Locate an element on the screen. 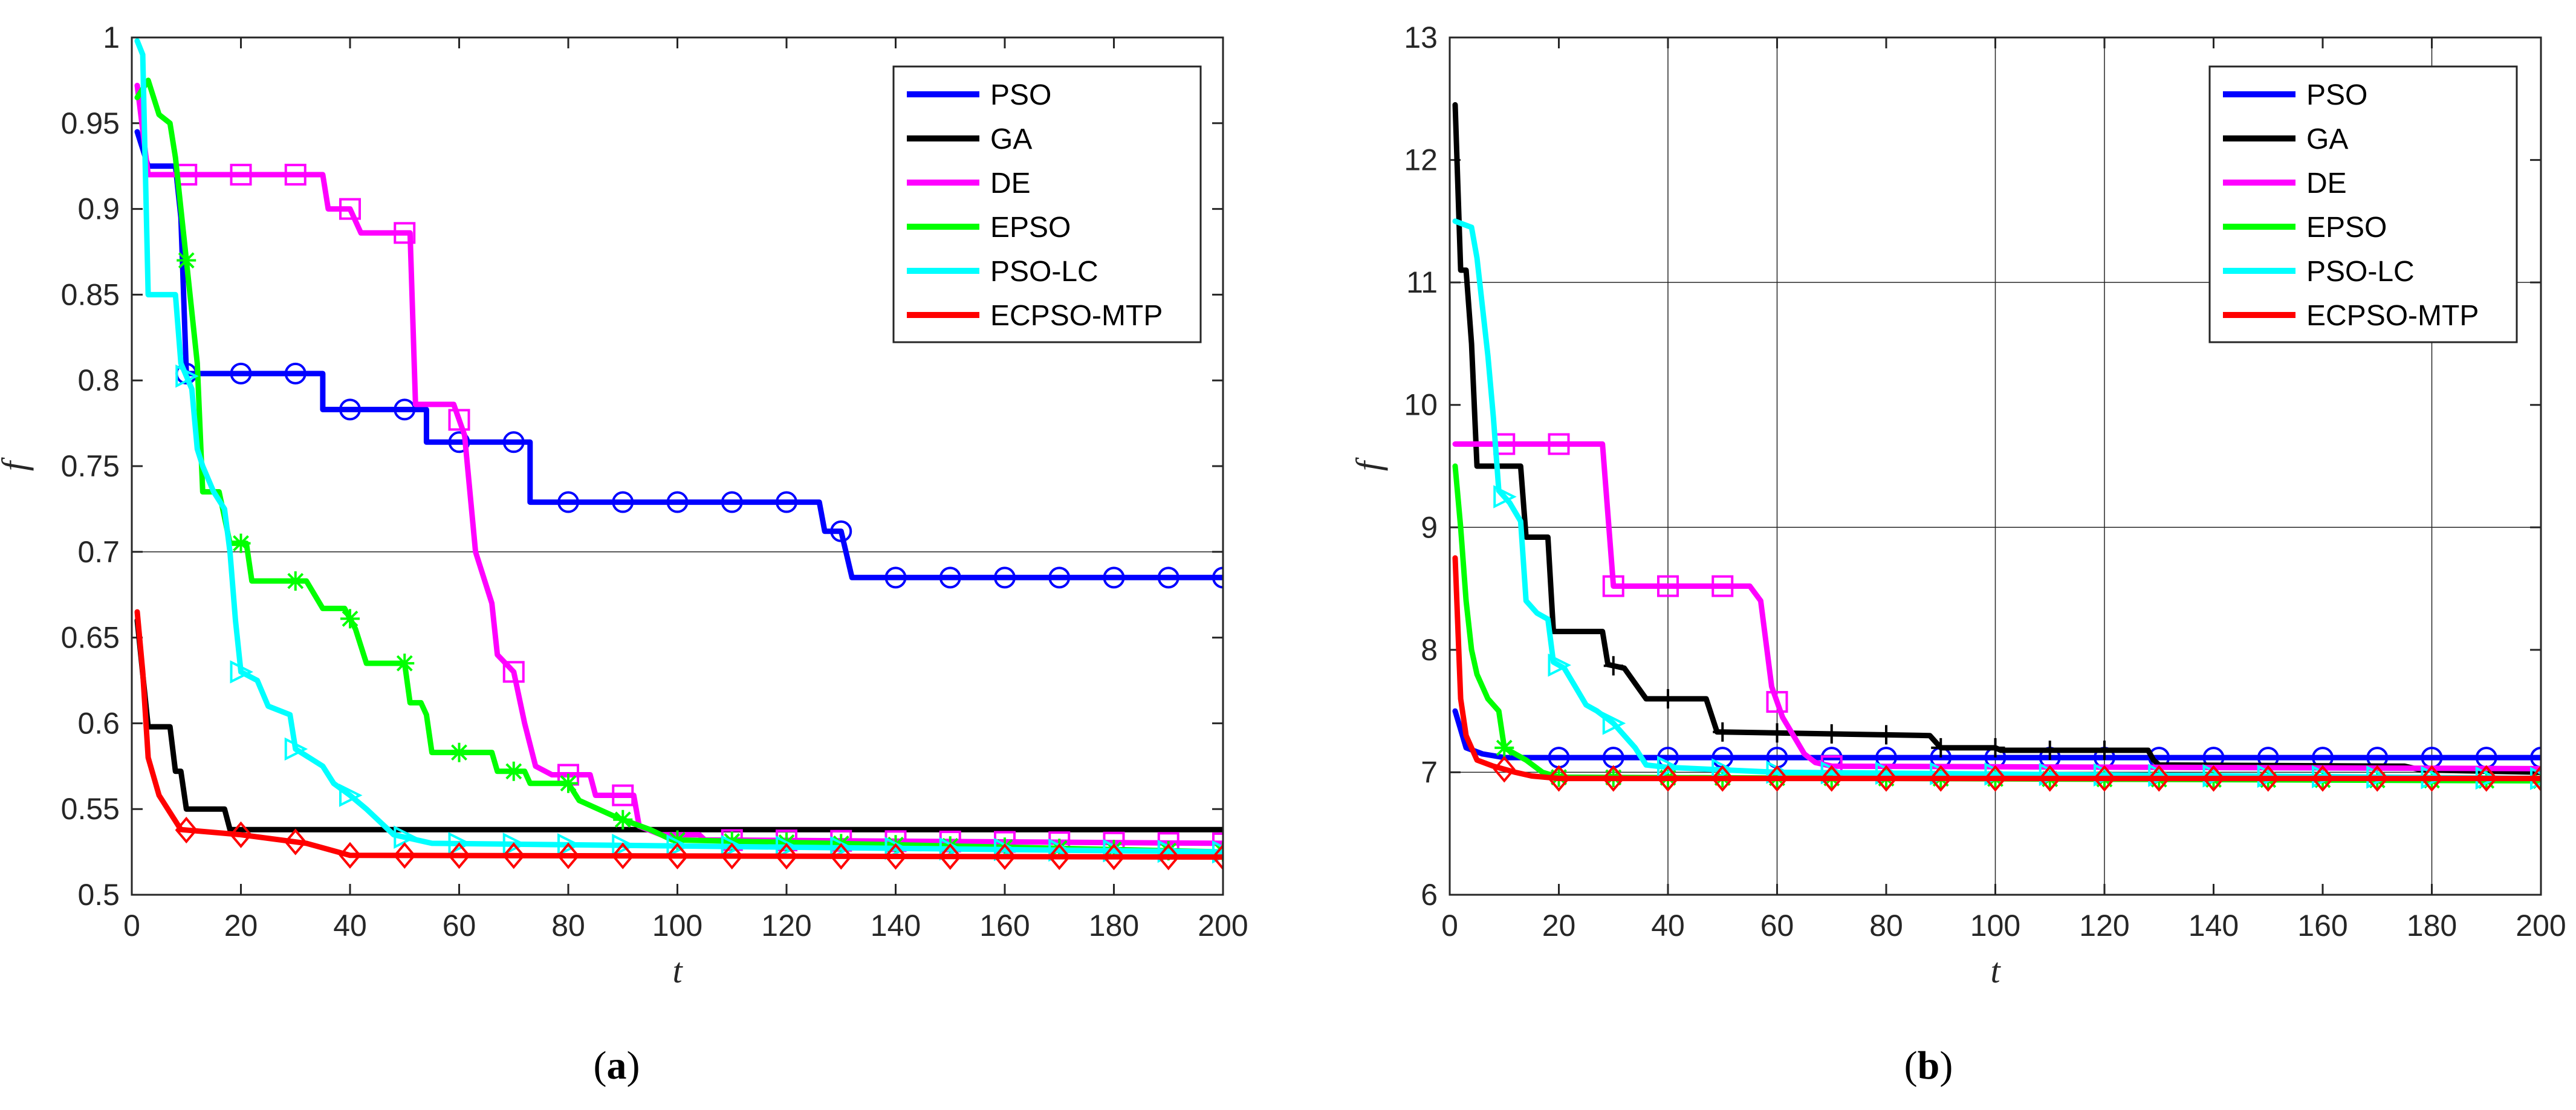 This screenshot has height=1110, width=2576. panel-a-x-tick-label: 140 is located at coordinates (896, 926).